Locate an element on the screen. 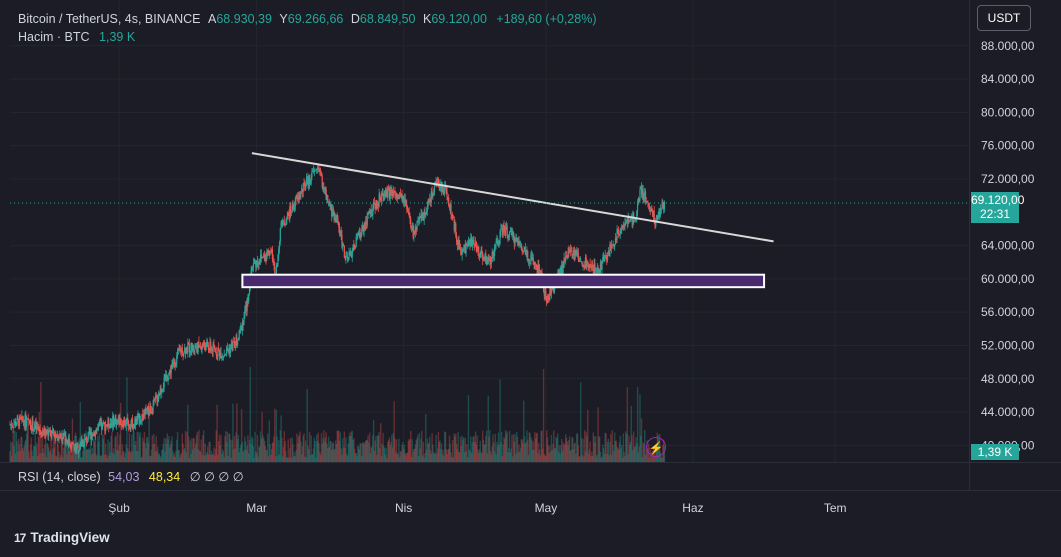 The height and width of the screenshot is (557, 1061). volume-label: Hacim · BTC is located at coordinates (54, 37).